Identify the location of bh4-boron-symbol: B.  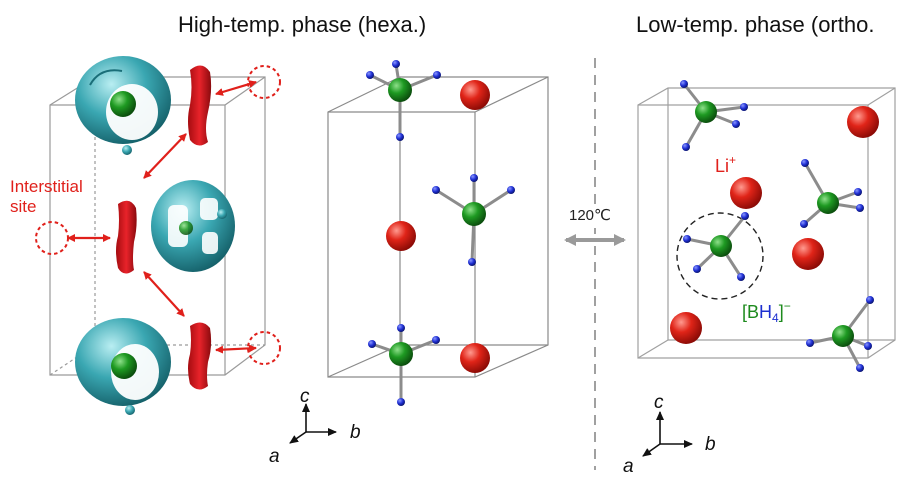
(753, 312).